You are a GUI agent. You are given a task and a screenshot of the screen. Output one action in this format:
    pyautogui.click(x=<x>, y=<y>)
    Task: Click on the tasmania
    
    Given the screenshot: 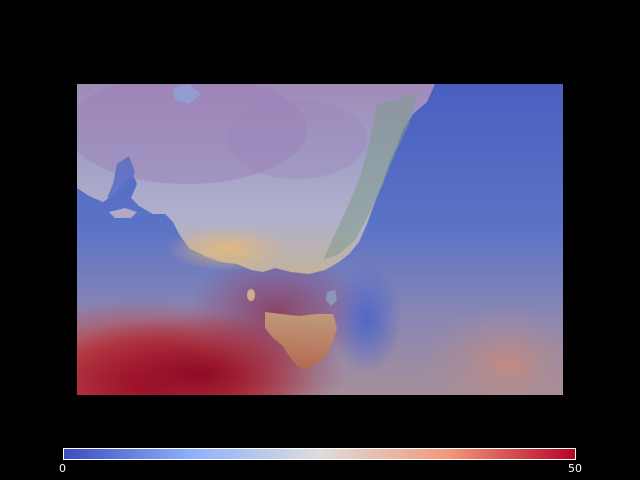 What is the action you would take?
    pyautogui.click(x=301, y=341)
    